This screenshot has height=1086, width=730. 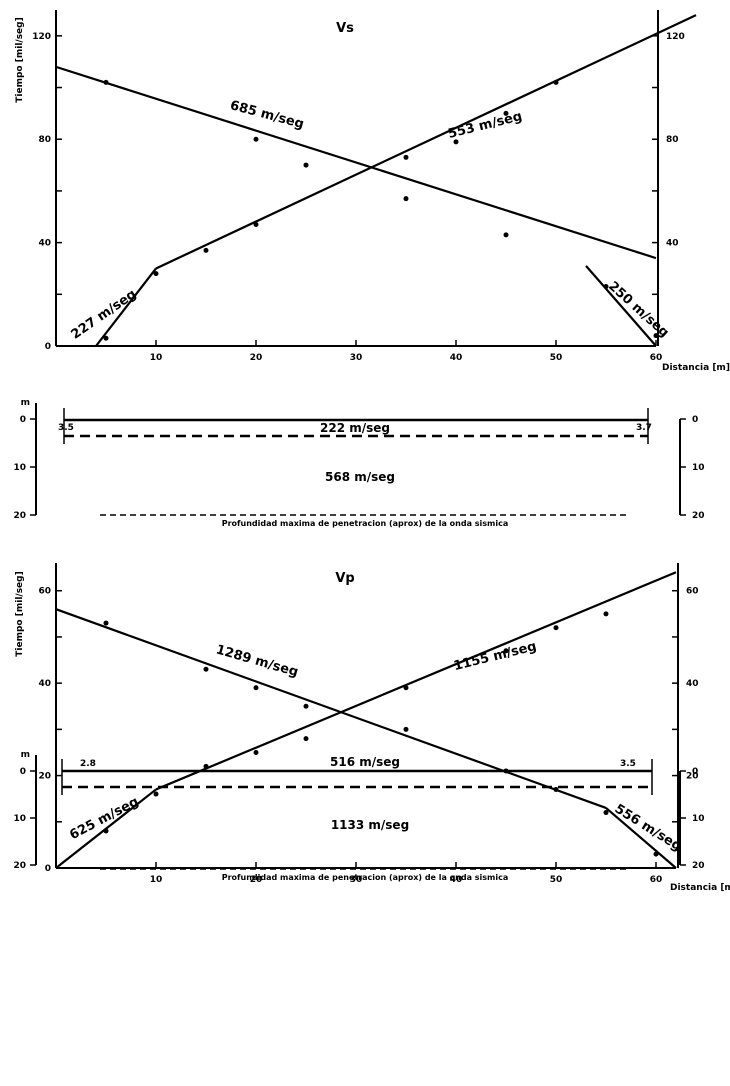 What do you see at coordinates (698, 468) in the screenshot?
I see `depth-tick-label-right: 10` at bounding box center [698, 468].